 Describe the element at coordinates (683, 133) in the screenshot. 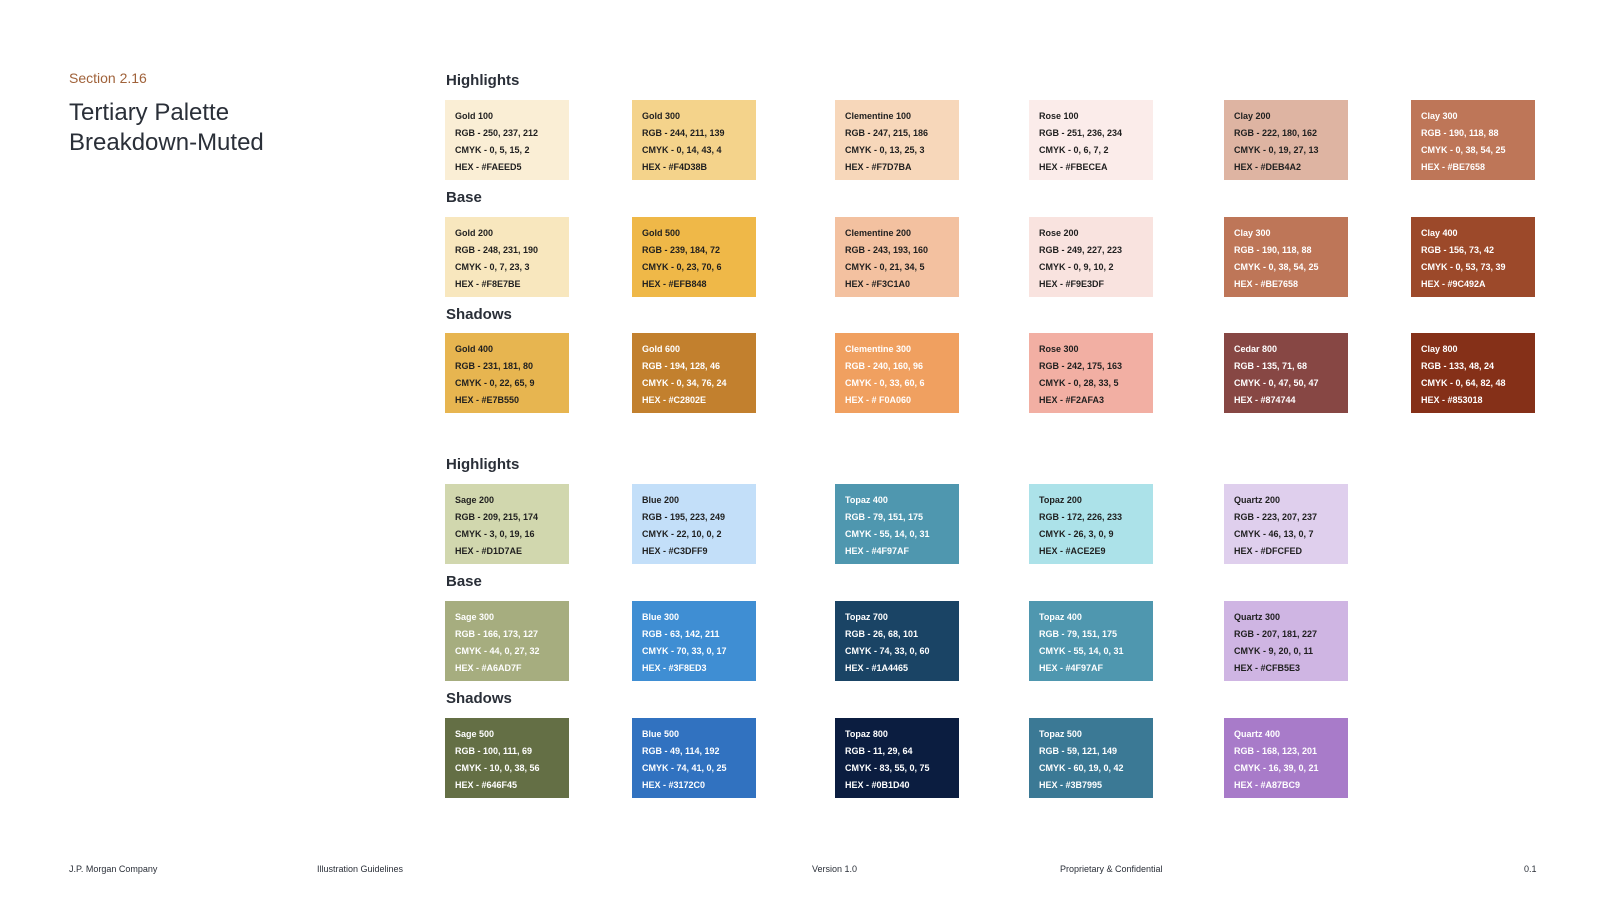

I see `swatch-rgb: RGB - 244, 211, 139` at that location.